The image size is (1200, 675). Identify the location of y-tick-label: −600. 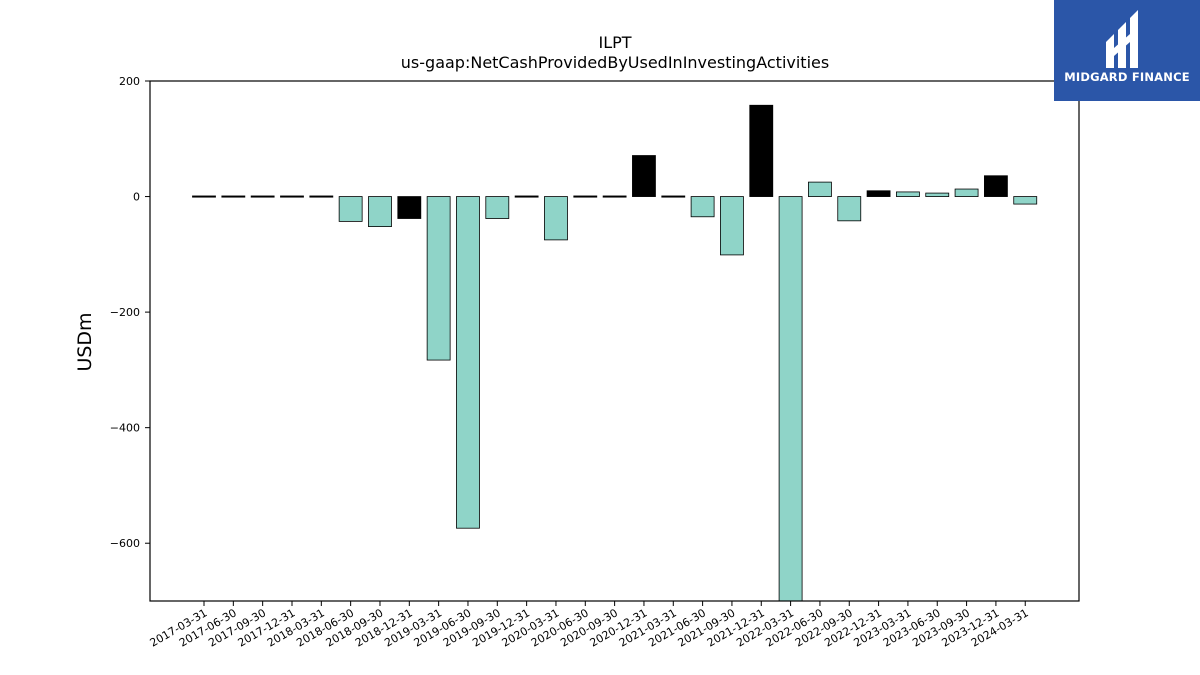
(125, 543).